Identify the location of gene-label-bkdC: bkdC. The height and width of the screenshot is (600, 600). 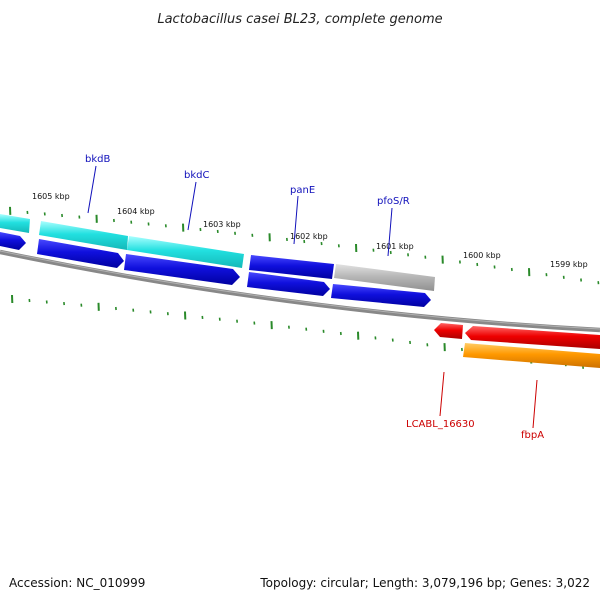
(196, 175).